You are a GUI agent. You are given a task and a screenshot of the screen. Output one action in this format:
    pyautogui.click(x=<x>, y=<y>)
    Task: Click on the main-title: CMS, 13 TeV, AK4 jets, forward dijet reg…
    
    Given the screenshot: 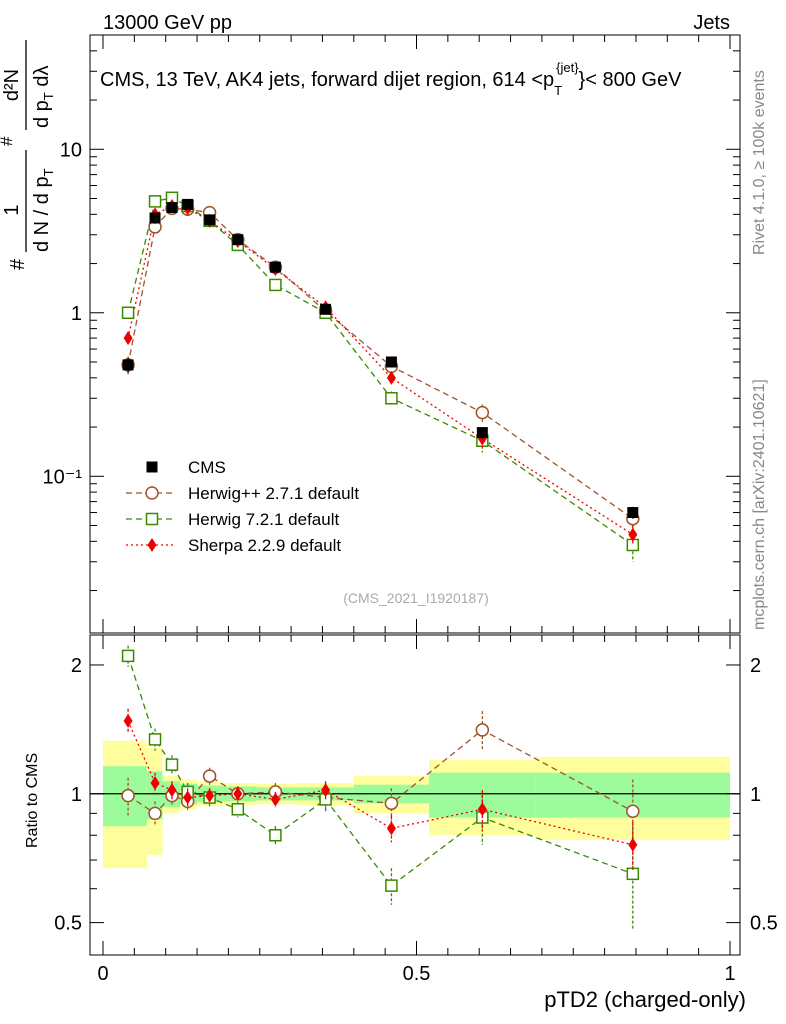 What is the action you would take?
    pyautogui.click(x=391, y=79)
    